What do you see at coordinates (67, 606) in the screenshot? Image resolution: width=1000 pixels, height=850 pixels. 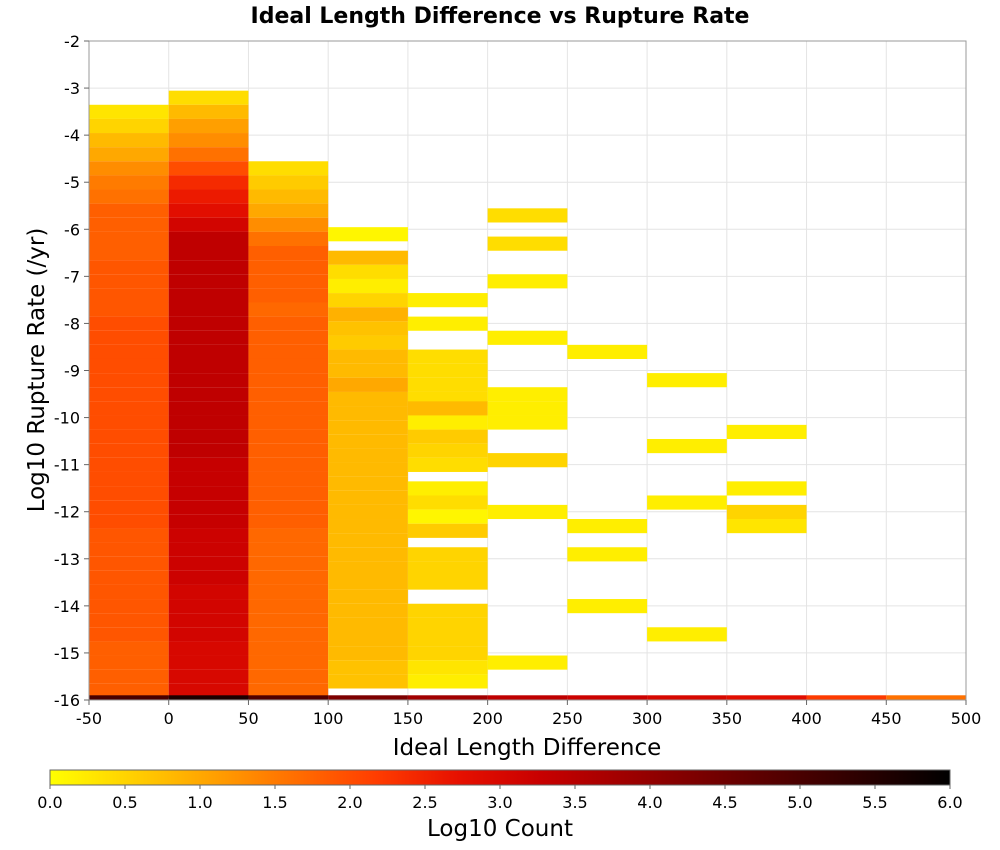 I see `y-tick-label: -14` at bounding box center [67, 606].